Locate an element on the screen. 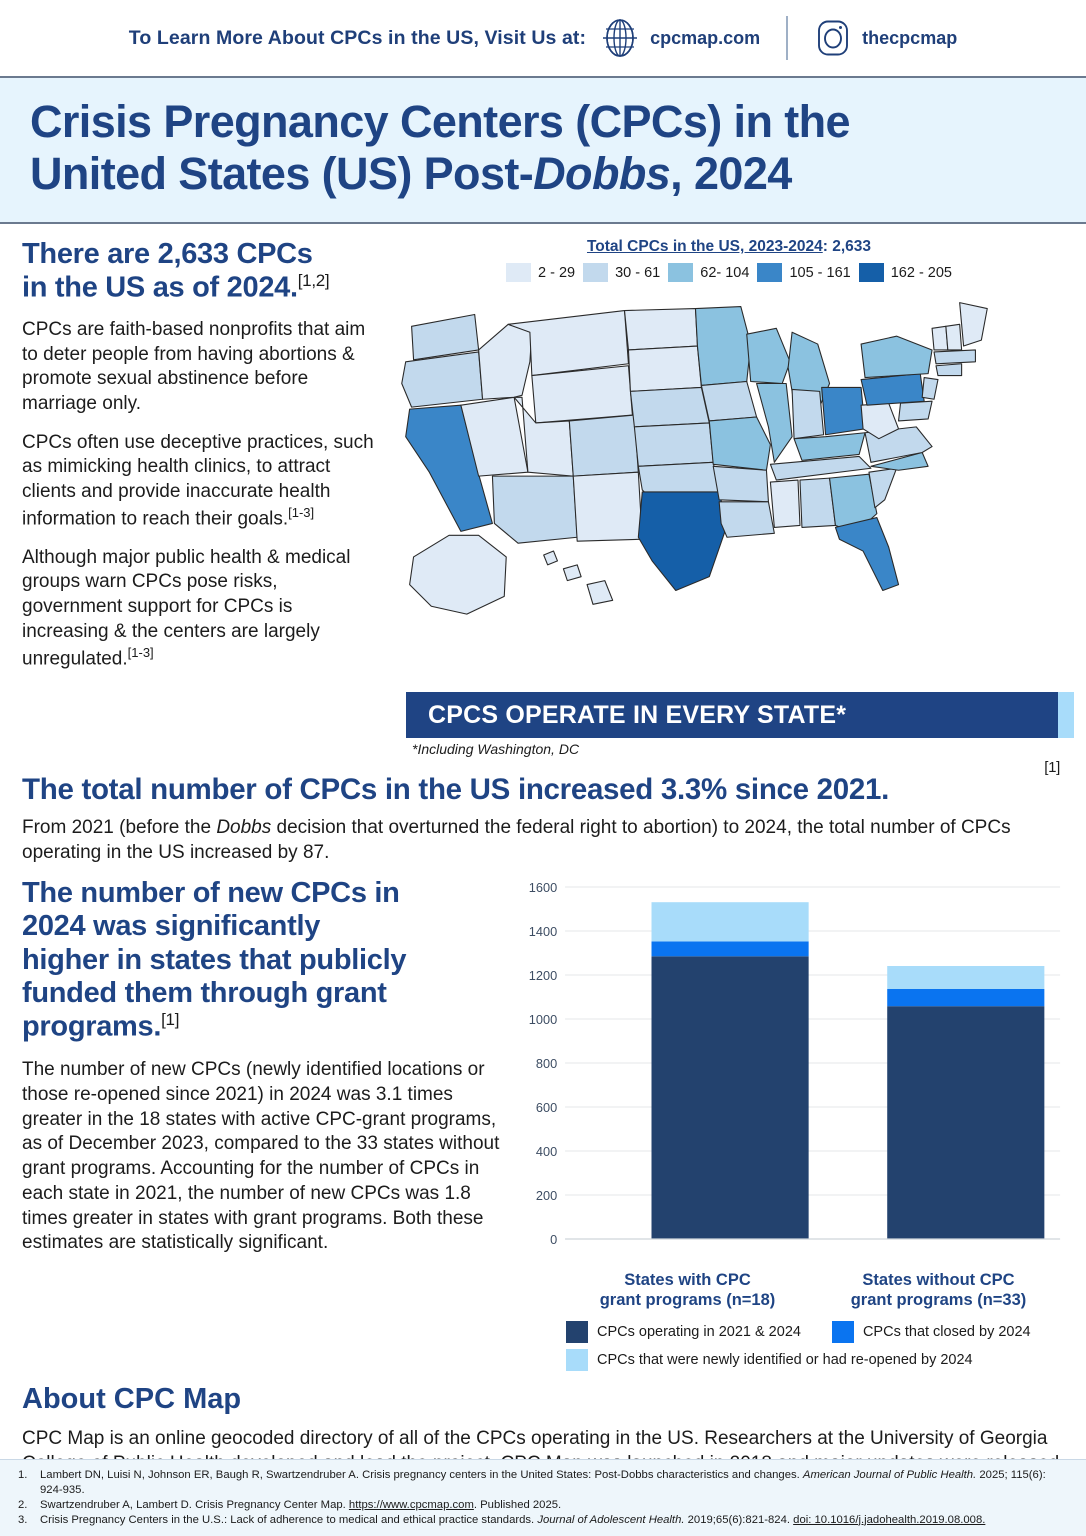 The height and width of the screenshot is (1536, 1086). state-pa is located at coordinates (892, 390).